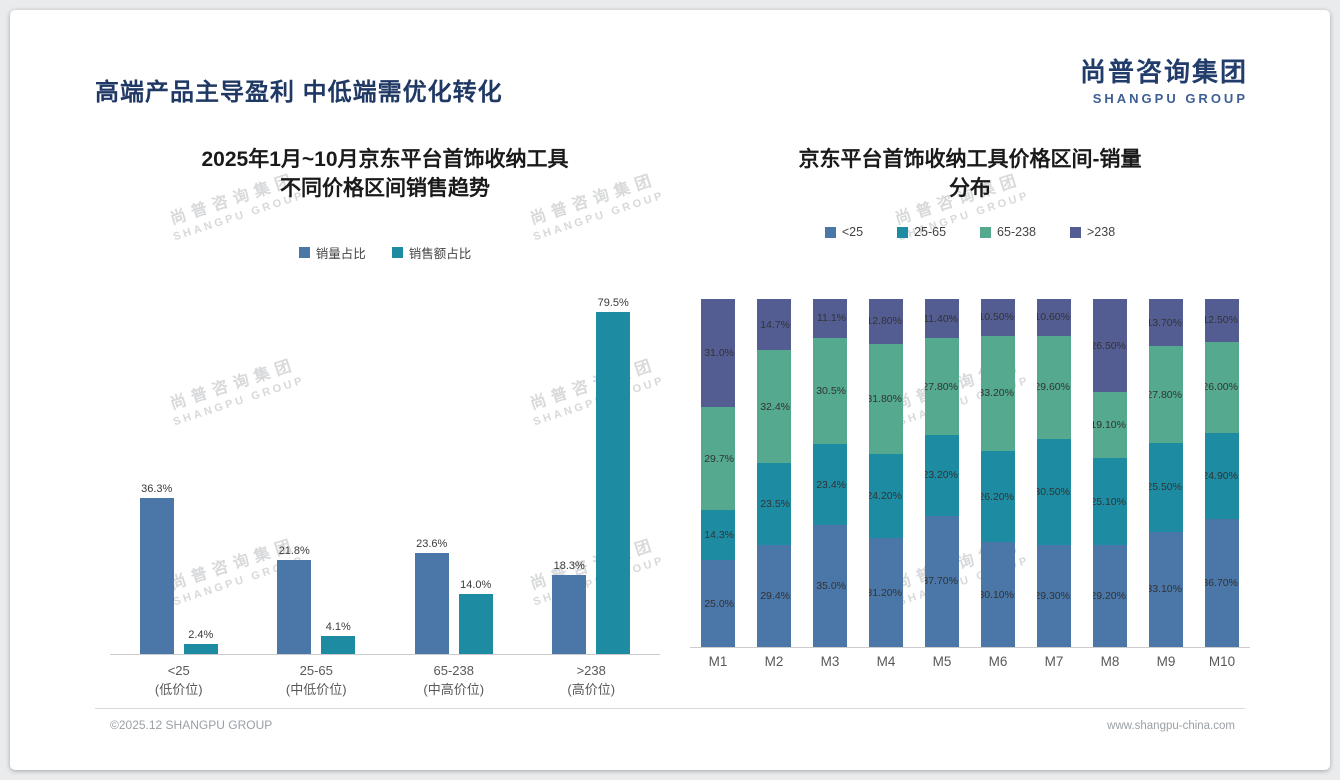 The height and width of the screenshot is (780, 1340). Describe the element at coordinates (843, 232) in the screenshot. I see `legend-item-lt25: <25` at that location.